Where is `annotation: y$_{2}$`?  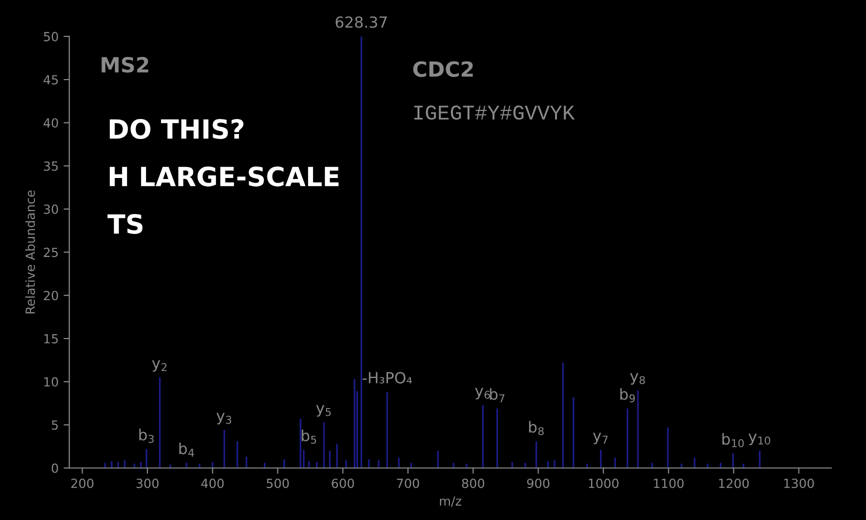
annotation: y$_{2}$ is located at coordinates (159, 366).